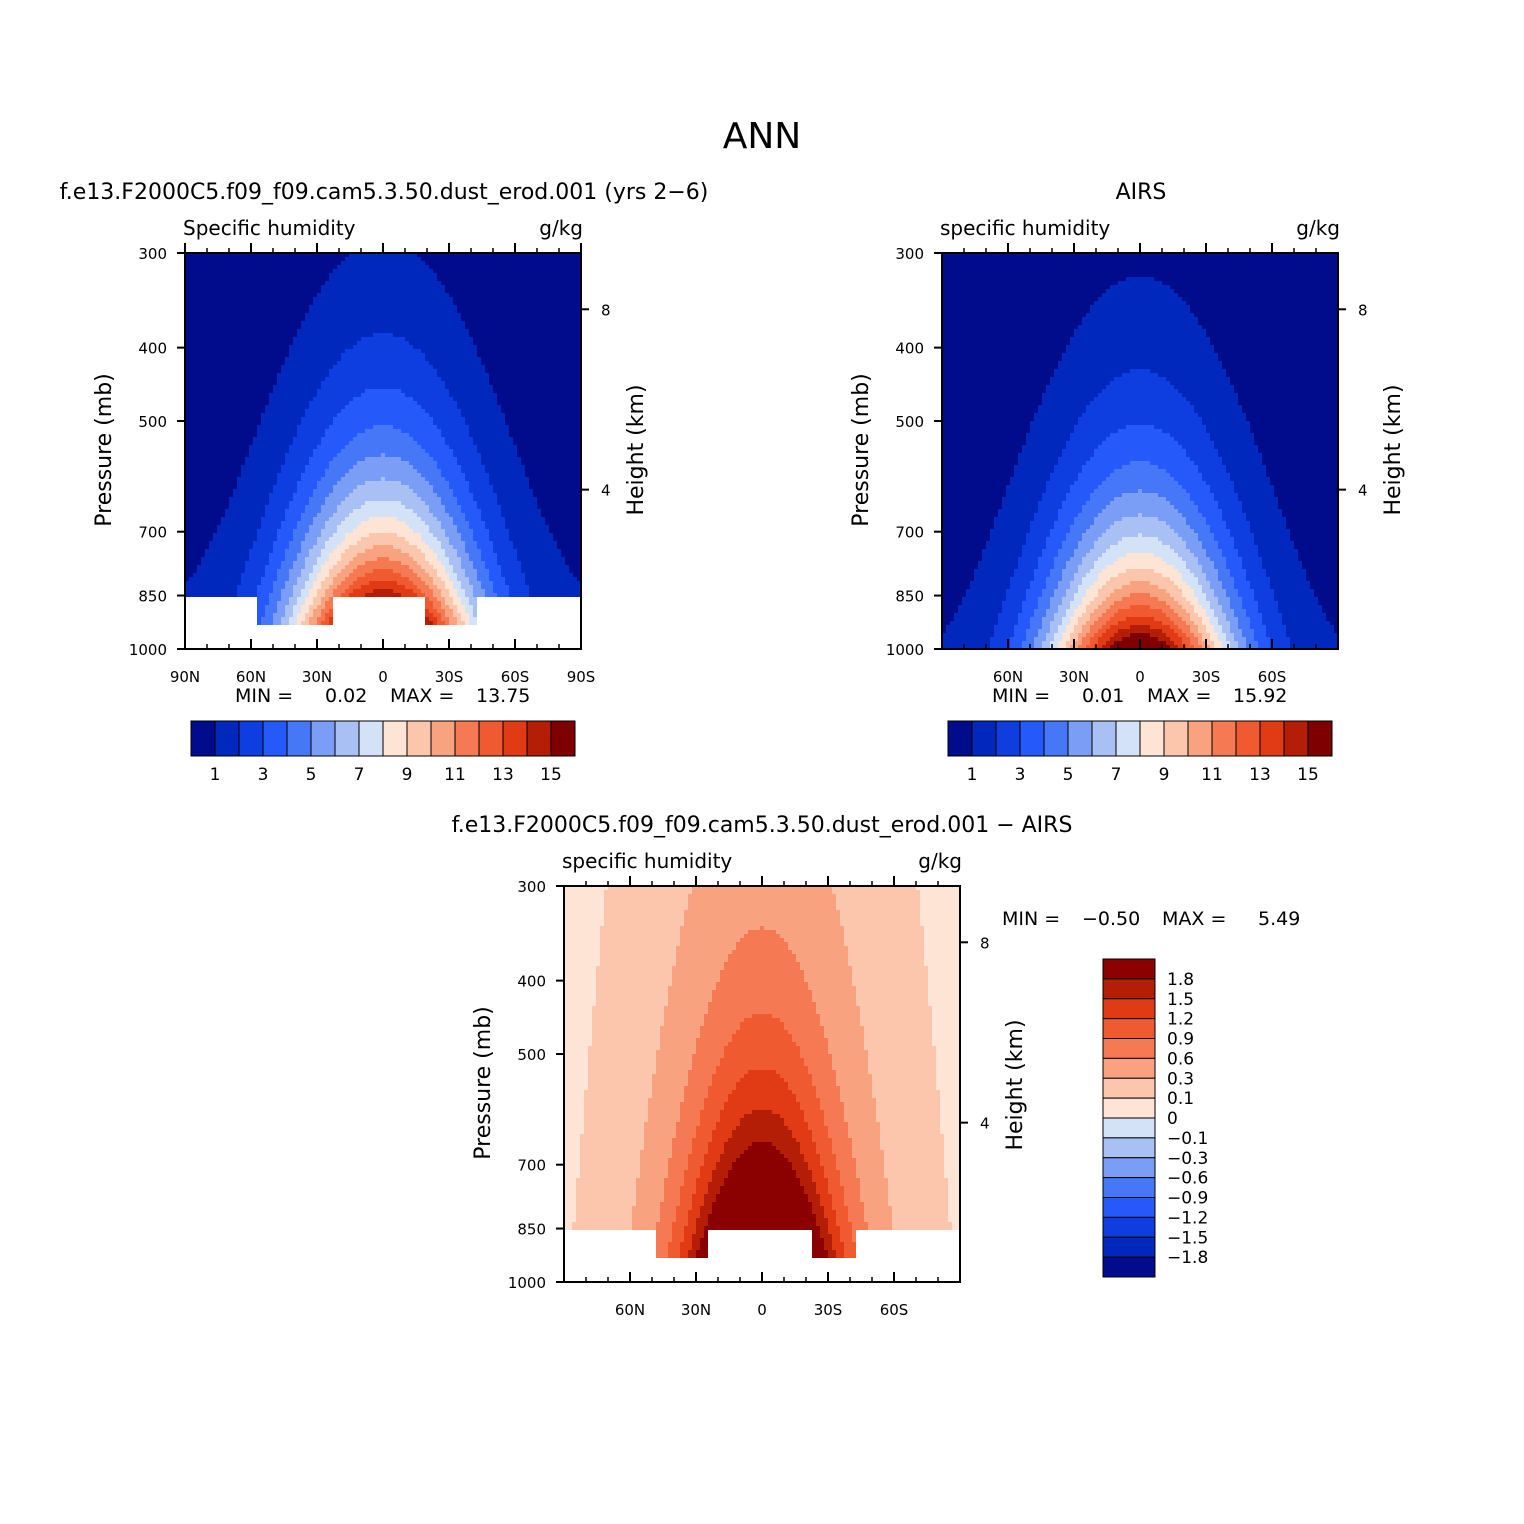  What do you see at coordinates (407, 775) in the screenshot?
I see `model-colorbar-label: 9` at bounding box center [407, 775].